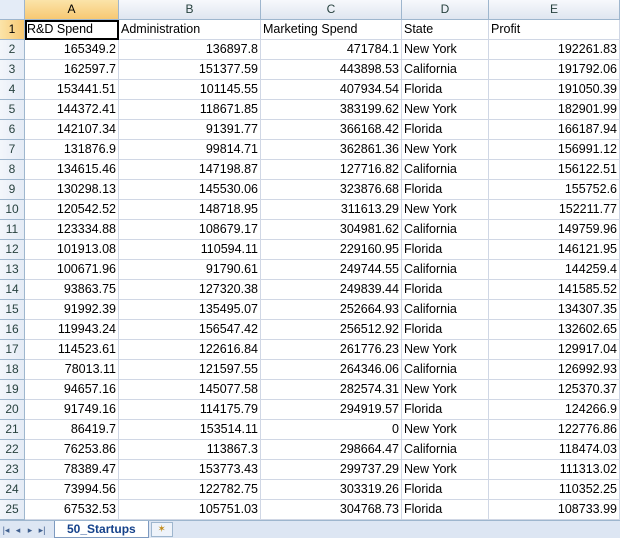 The width and height of the screenshot is (620, 538). I want to click on cell-c: 323876.68, so click(331, 190).